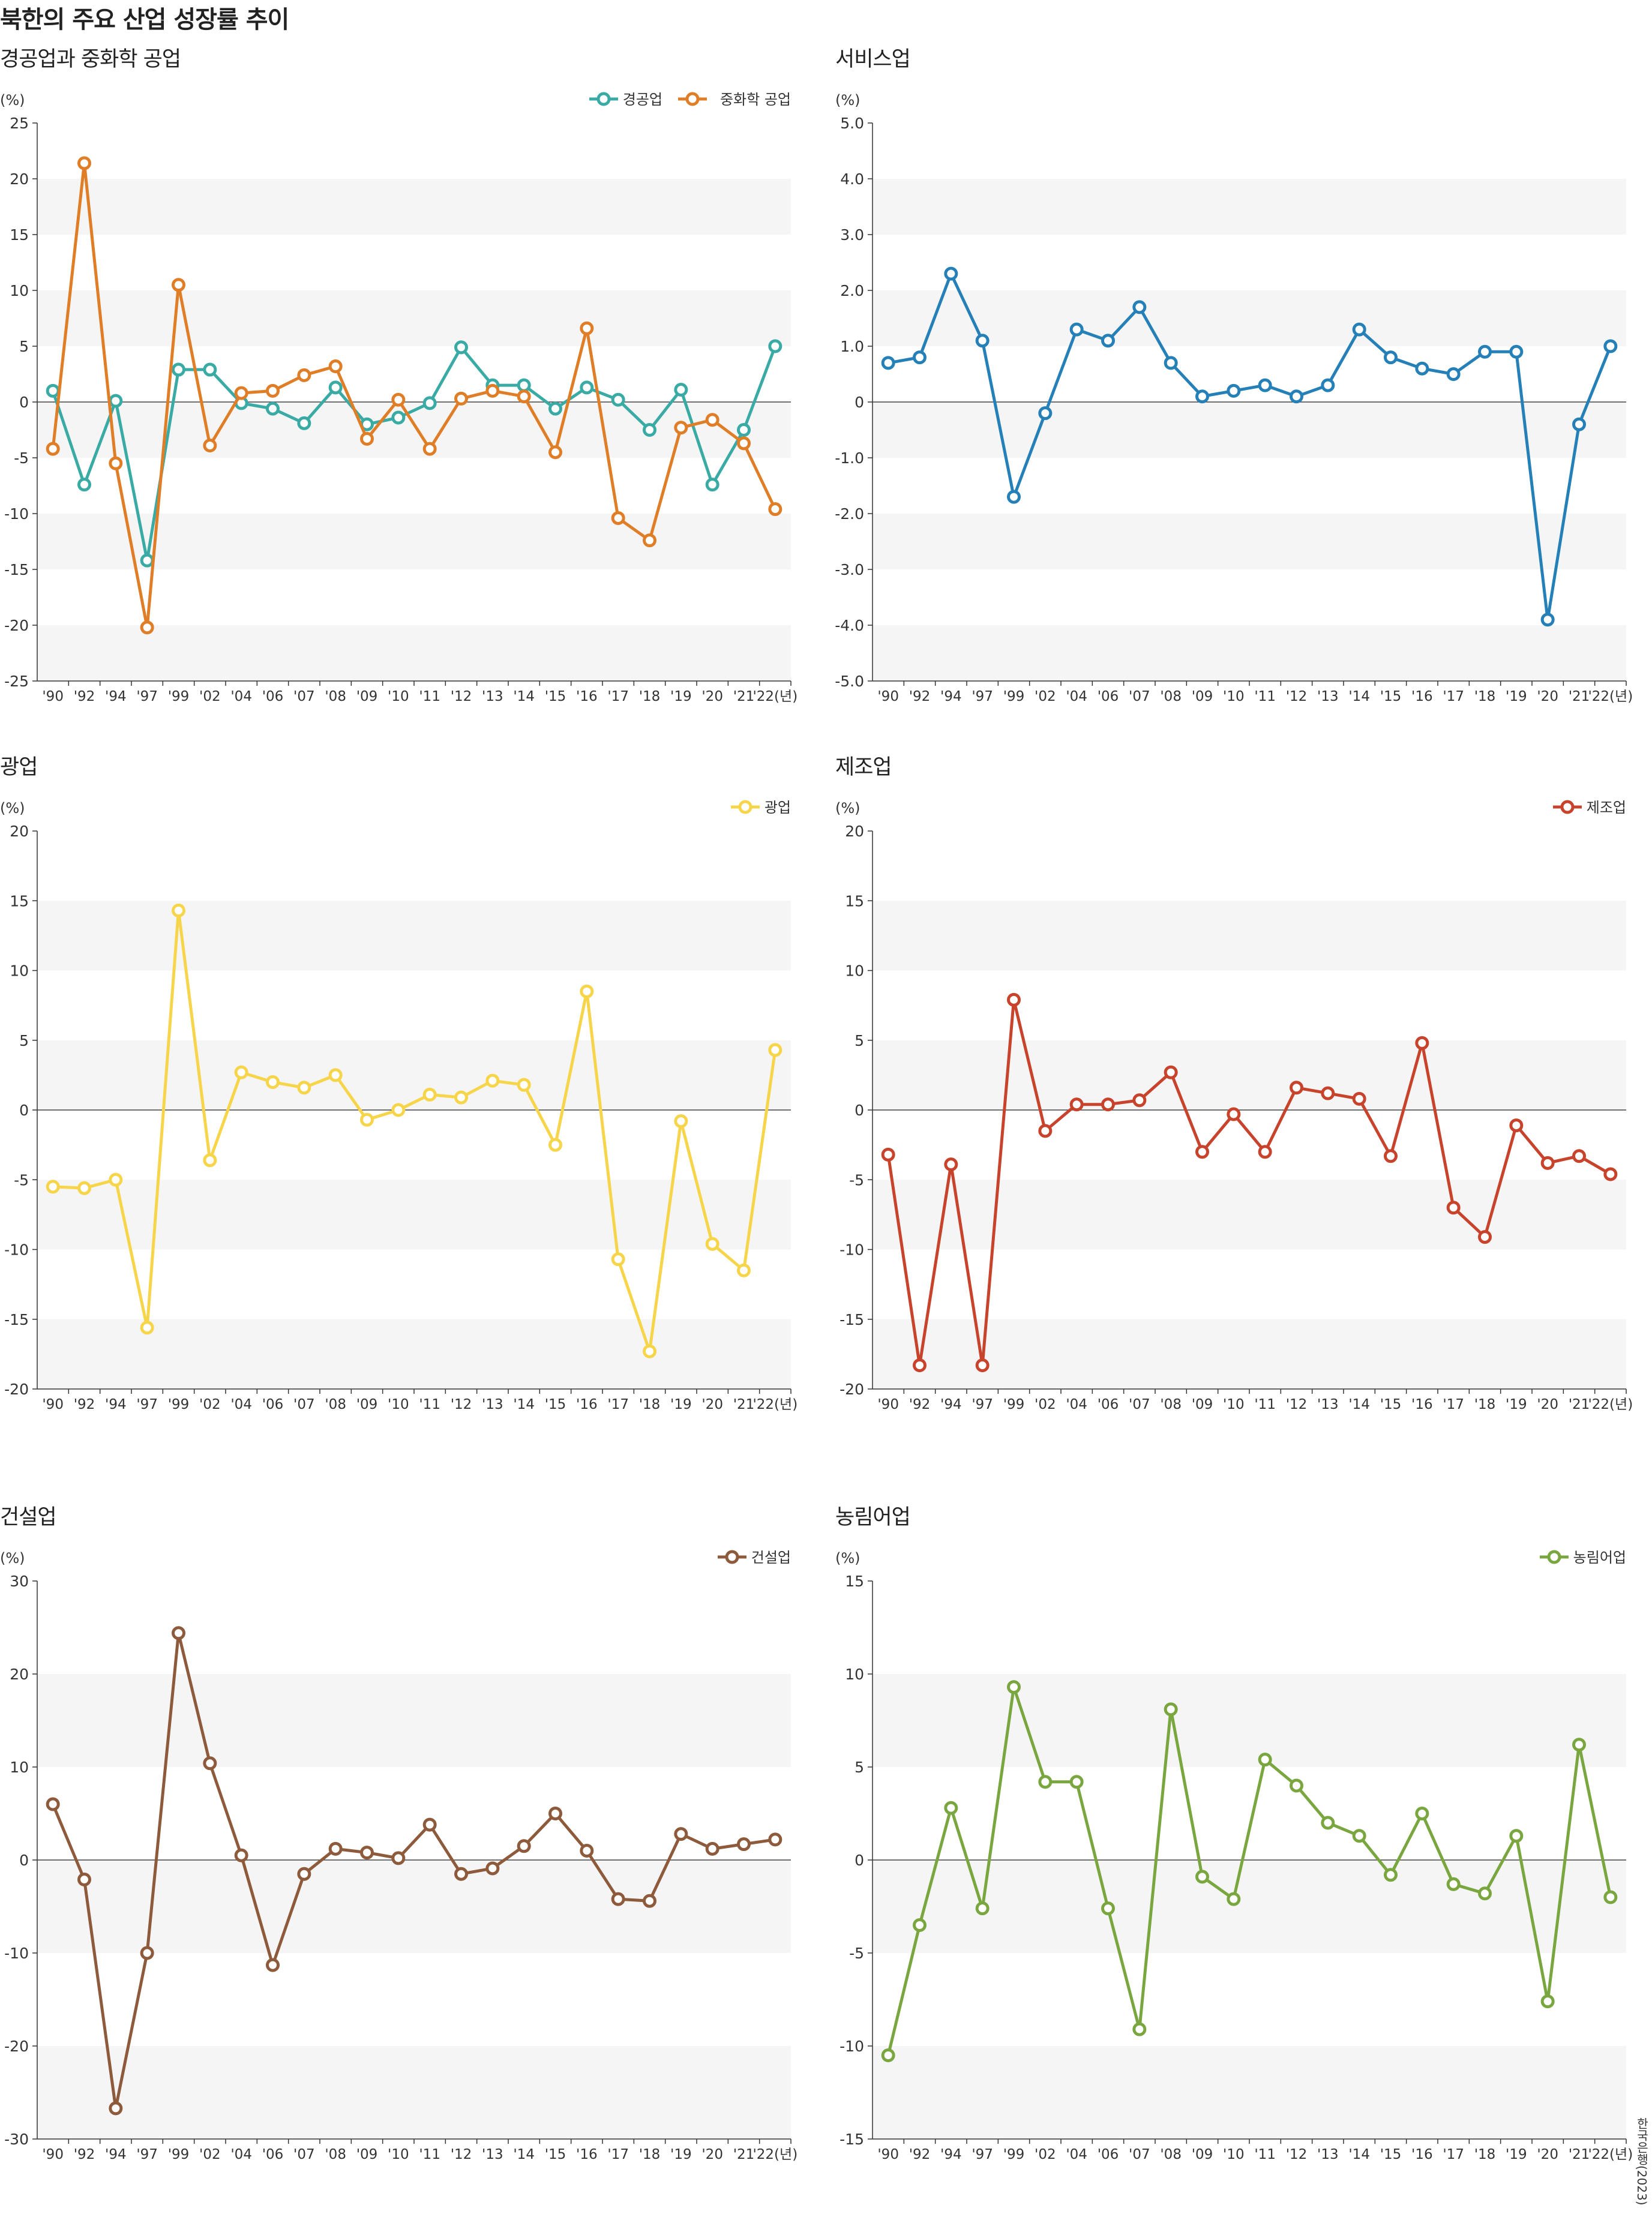  Describe the element at coordinates (849, 569) in the screenshot. I see `y-tick-label: -3.0` at that location.